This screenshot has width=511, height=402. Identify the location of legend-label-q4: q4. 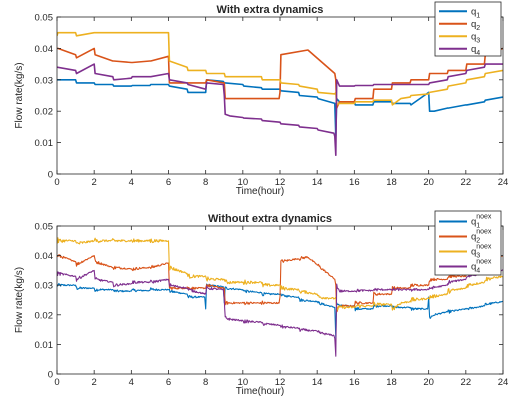
(475, 50).